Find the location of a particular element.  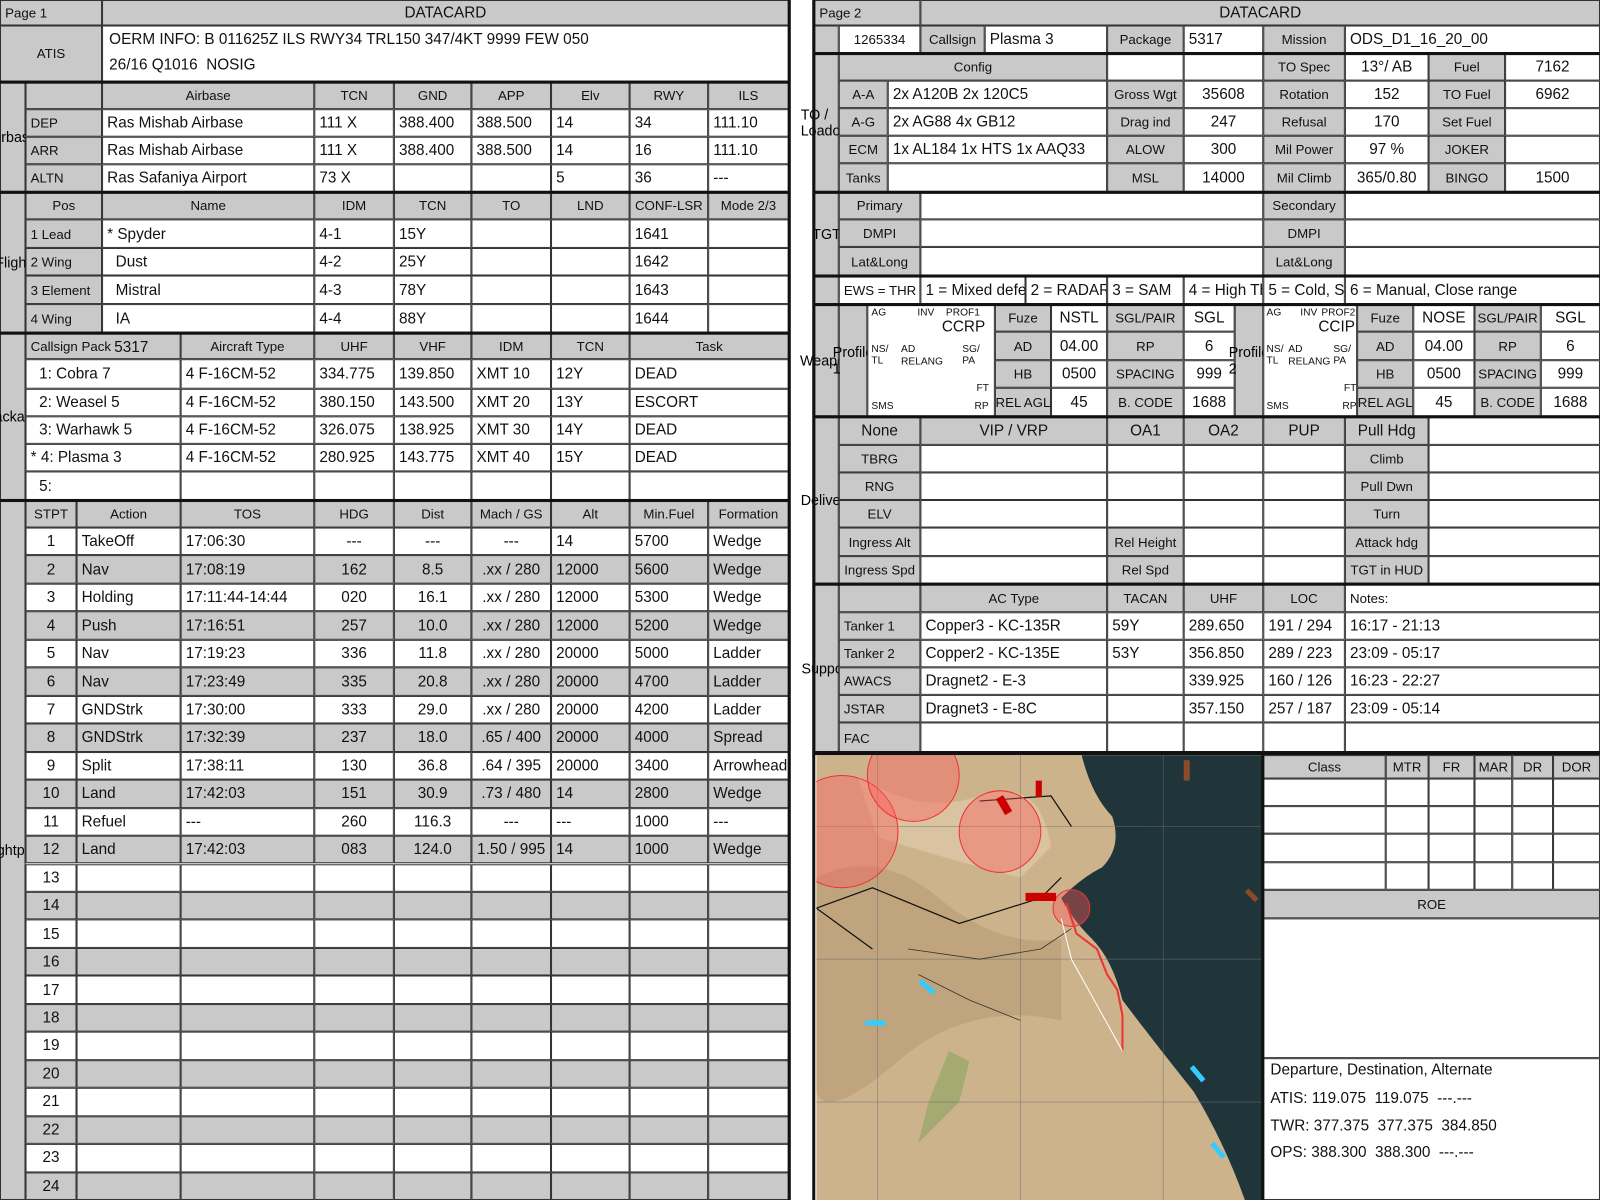

cell: 22 is located at coordinates (51, 1129).